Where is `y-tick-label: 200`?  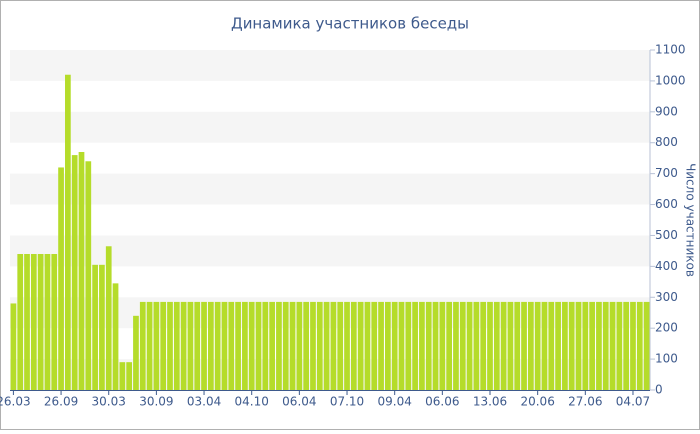 y-tick-label: 200 is located at coordinates (666, 328).